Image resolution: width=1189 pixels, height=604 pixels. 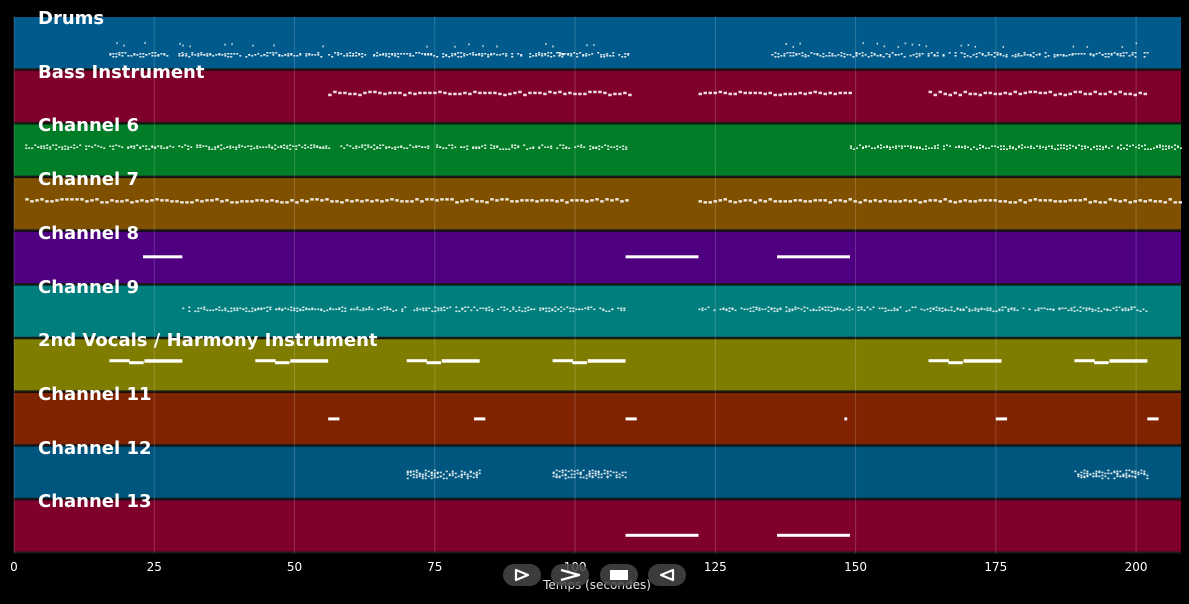 What do you see at coordinates (597, 472) in the screenshot?
I see `track-lane` at bounding box center [597, 472].